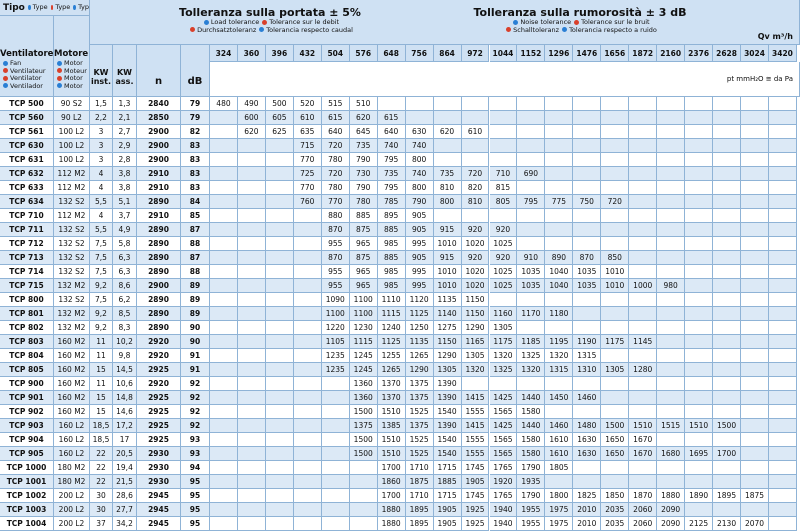 Image resolution: width=800 pixels, height=531 pixels. Describe the element at coordinates (391, 356) in the screenshot. I see `pressure-cell: 1255` at that location.